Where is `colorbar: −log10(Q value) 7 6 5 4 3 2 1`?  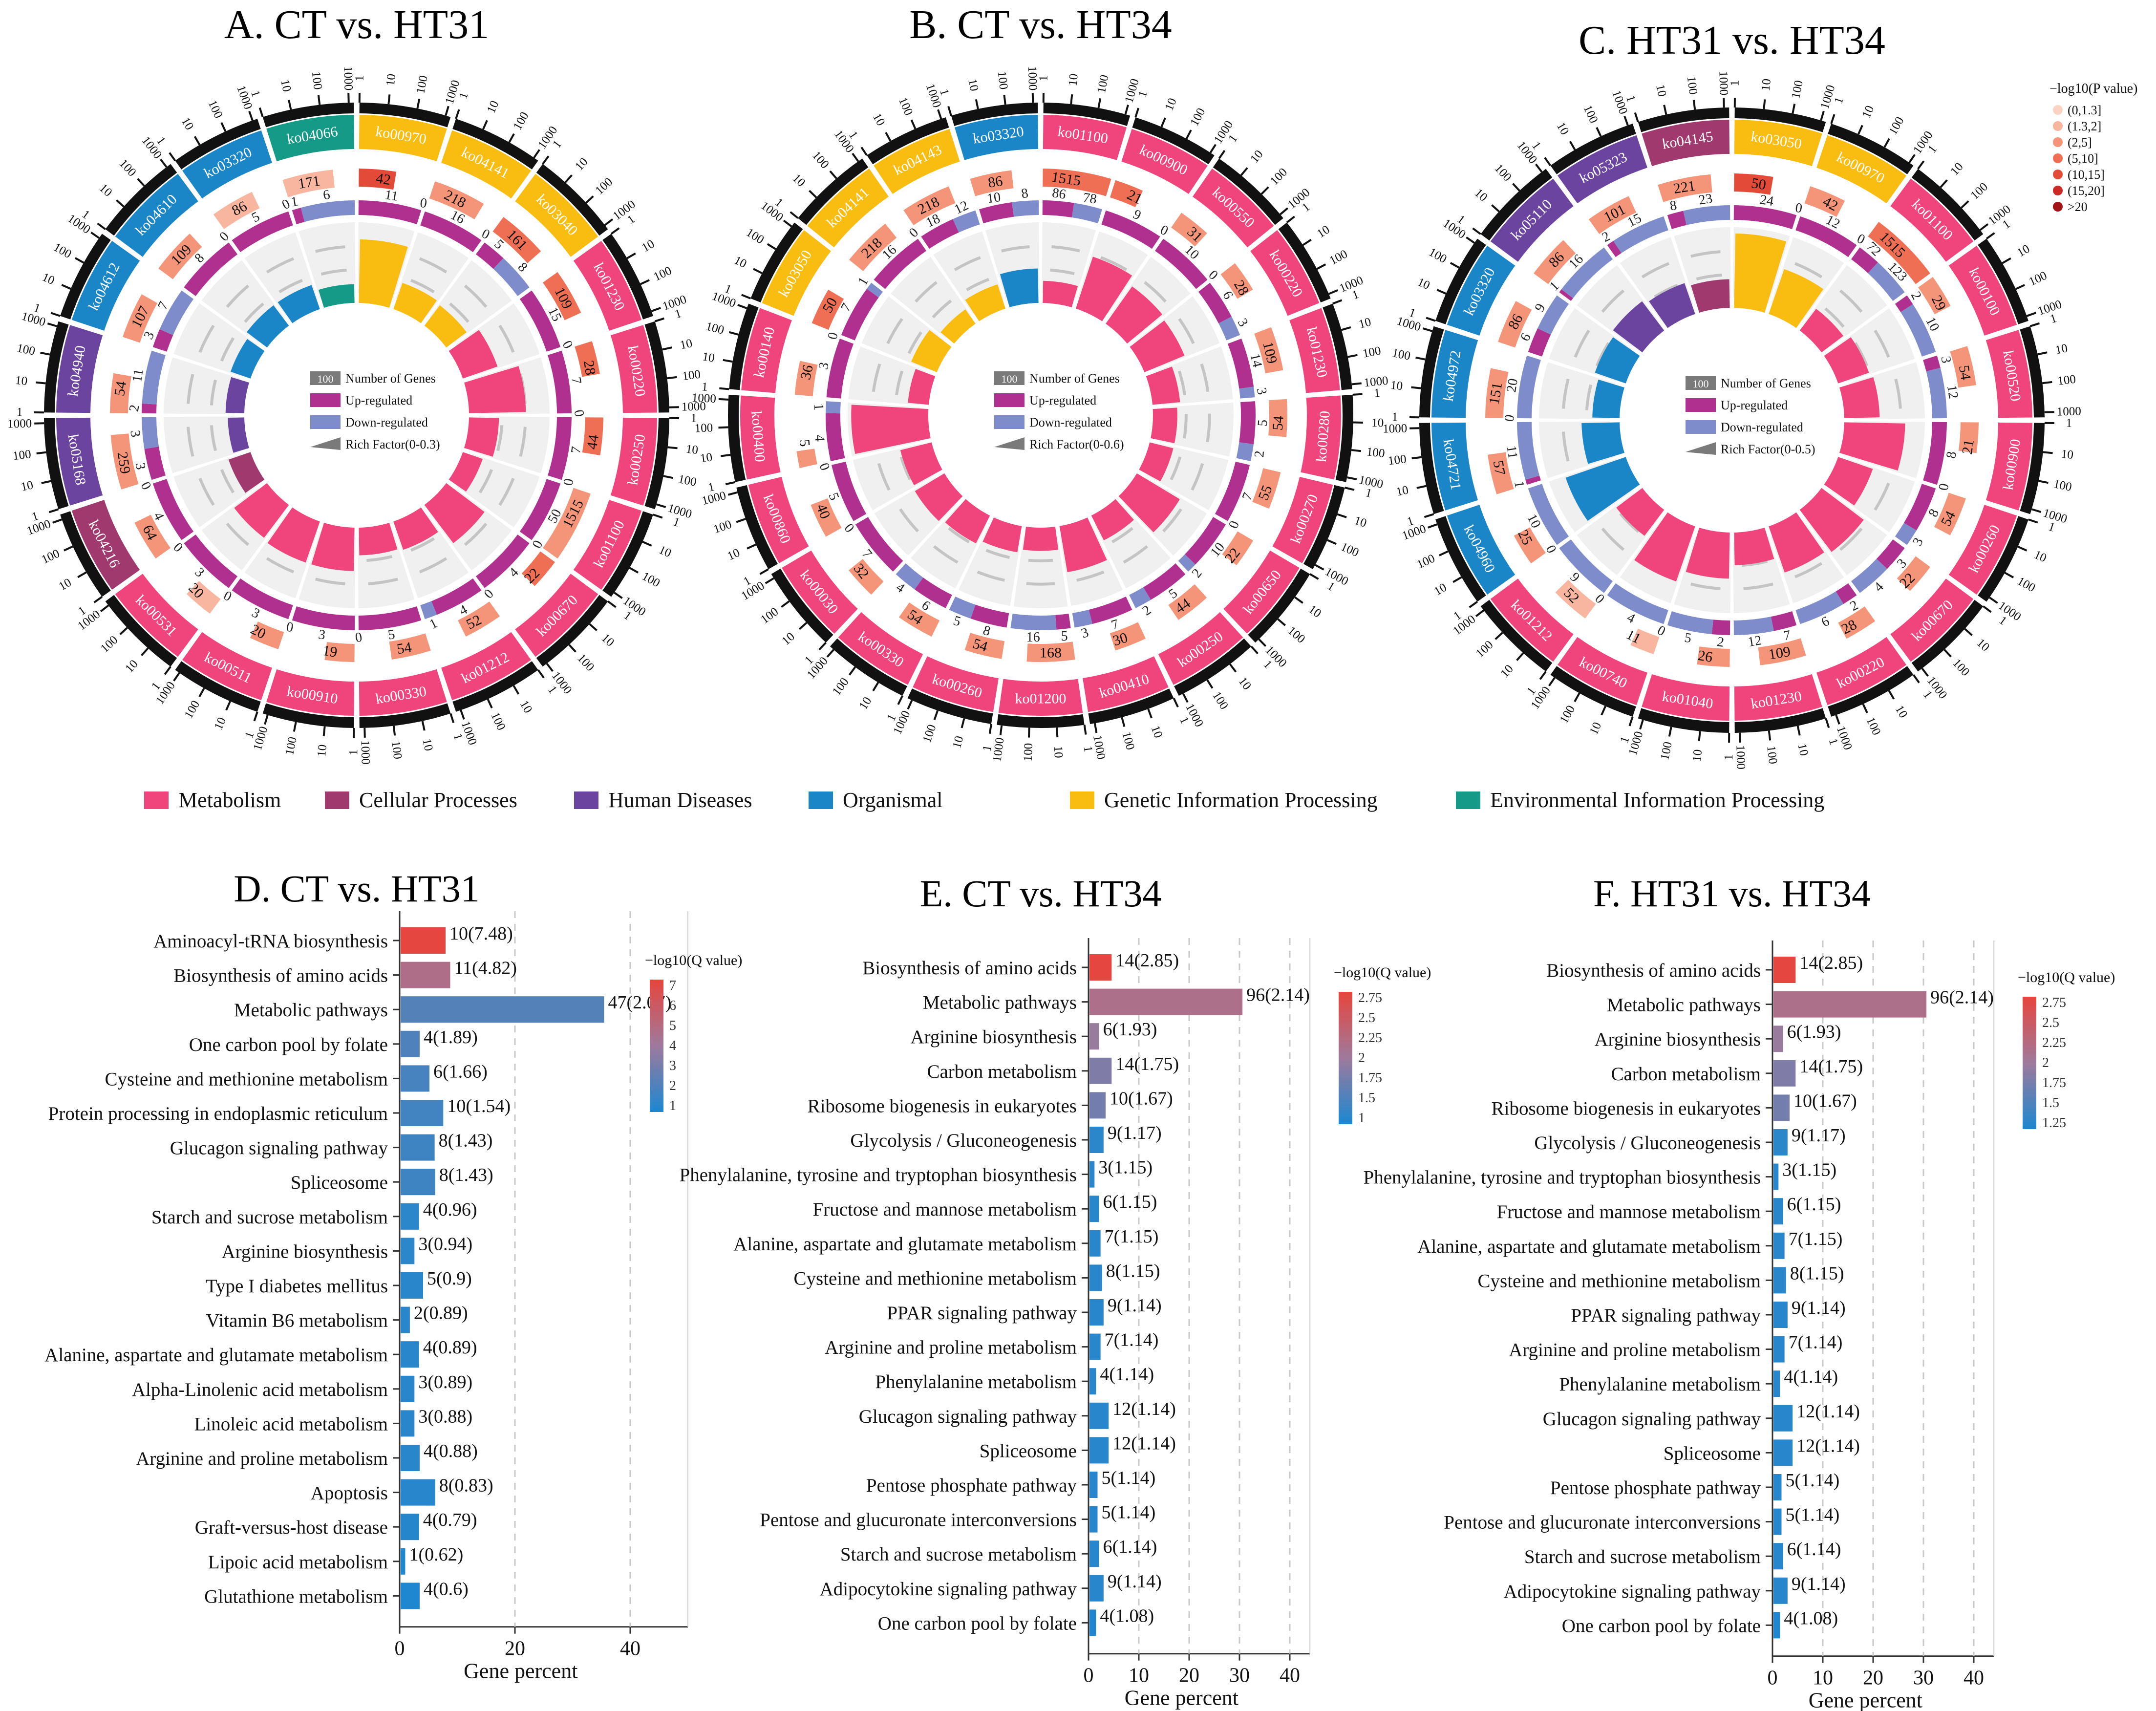 colorbar: −log10(Q value) 7 6 5 4 3 2 1 is located at coordinates (693, 1032).